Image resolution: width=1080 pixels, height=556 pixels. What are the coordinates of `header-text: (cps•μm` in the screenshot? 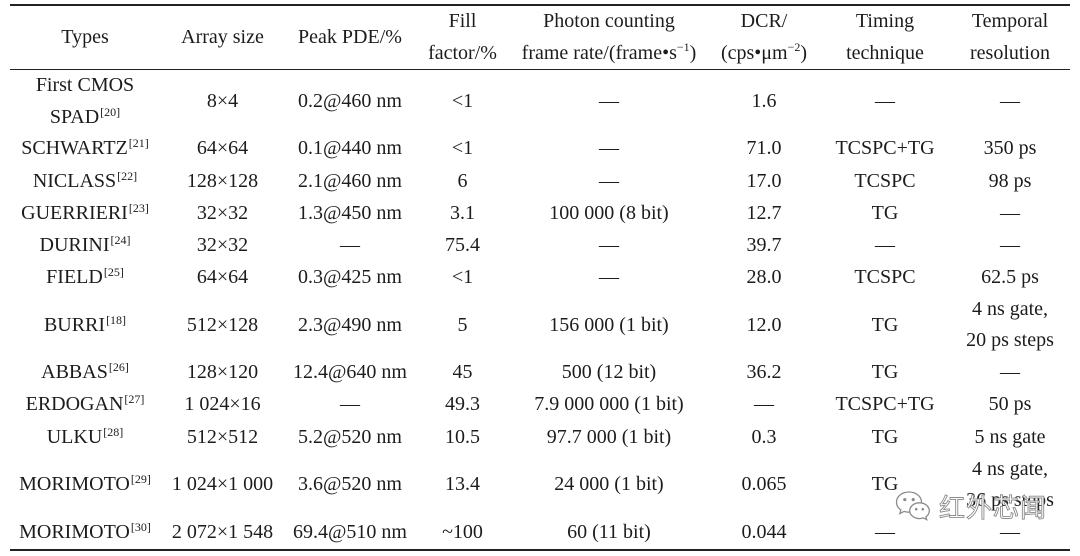 It's located at (754, 52).